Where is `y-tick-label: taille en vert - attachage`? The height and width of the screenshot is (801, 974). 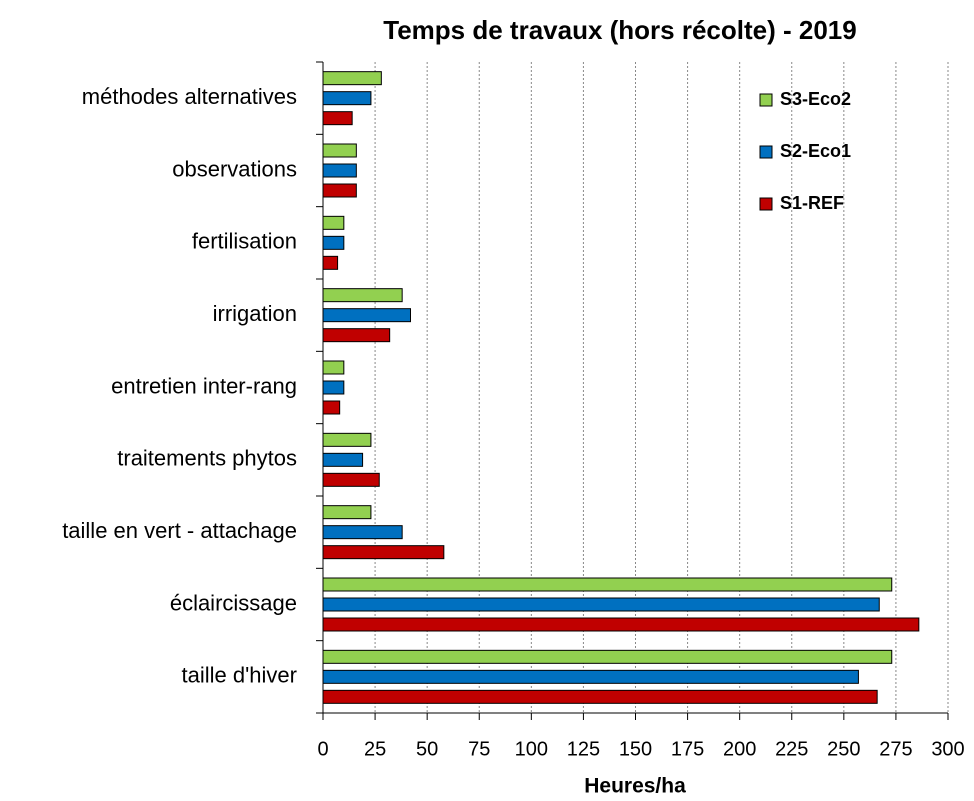 y-tick-label: taille en vert - attachage is located at coordinates (179, 530).